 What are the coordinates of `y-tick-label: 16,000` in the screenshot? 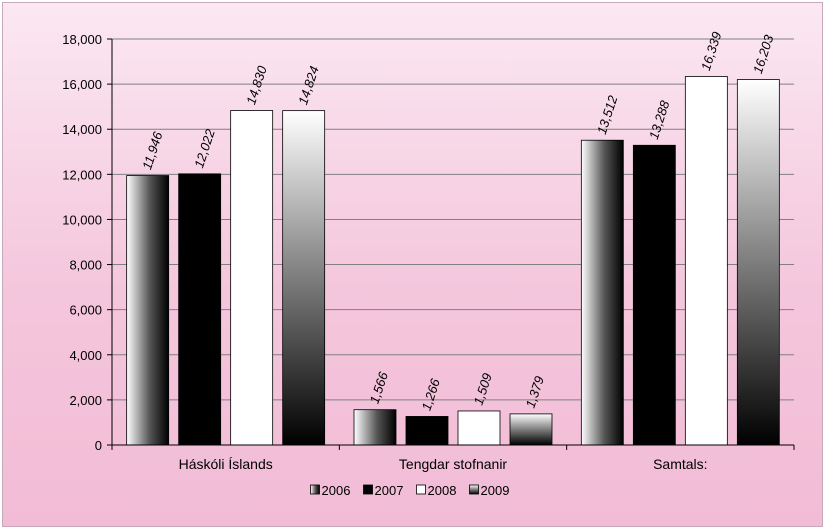 It's located at (82, 84).